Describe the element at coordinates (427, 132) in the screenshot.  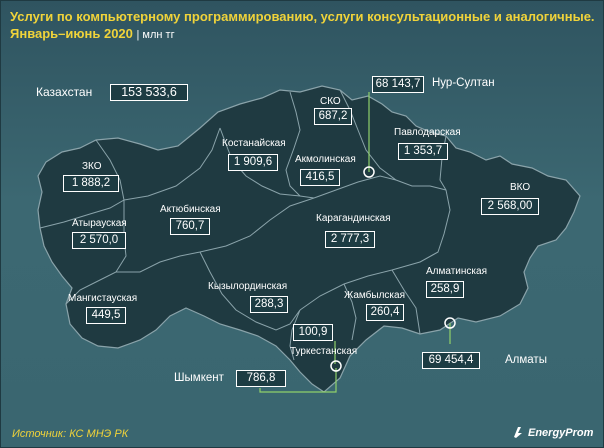
I see `region-label-pavlodar: Павлодарская` at that location.